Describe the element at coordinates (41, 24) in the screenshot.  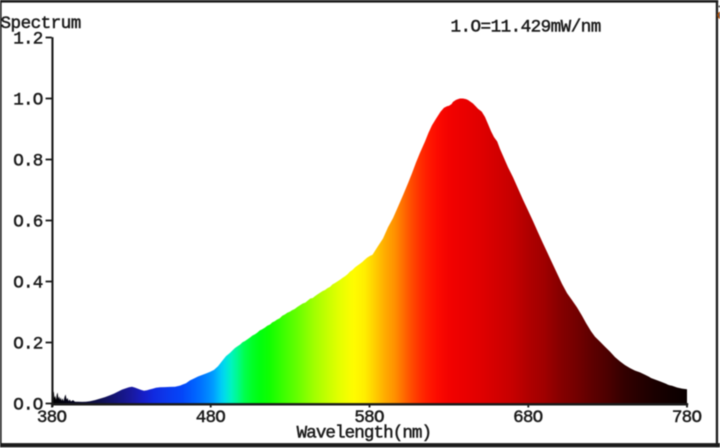
I see `svg-text: Spectrum` at that location.